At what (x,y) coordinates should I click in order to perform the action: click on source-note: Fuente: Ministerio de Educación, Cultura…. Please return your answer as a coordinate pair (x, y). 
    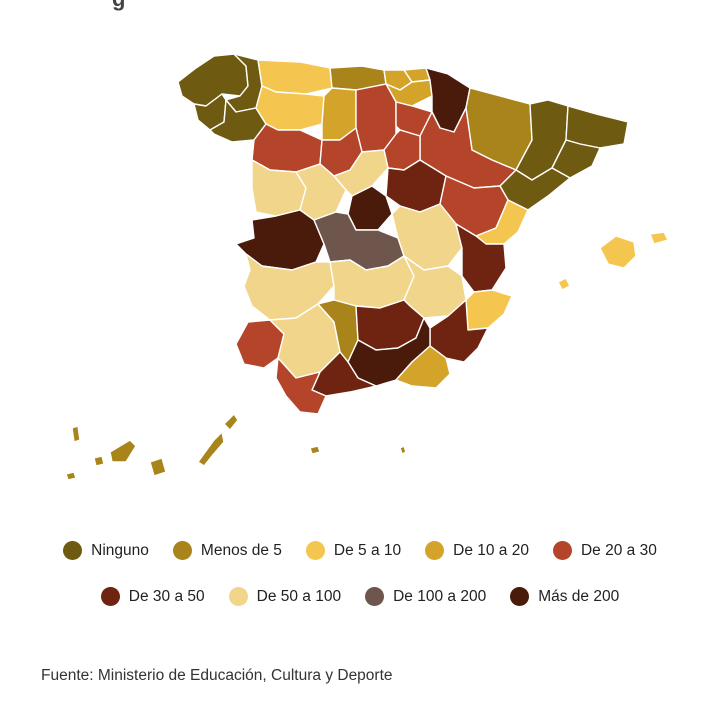
    Looking at the image, I should click on (217, 675).